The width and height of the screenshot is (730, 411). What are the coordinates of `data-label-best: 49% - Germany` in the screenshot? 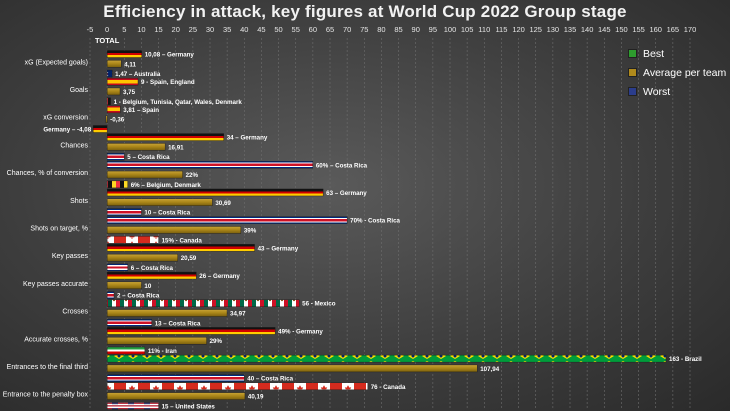 It's located at (300, 331).